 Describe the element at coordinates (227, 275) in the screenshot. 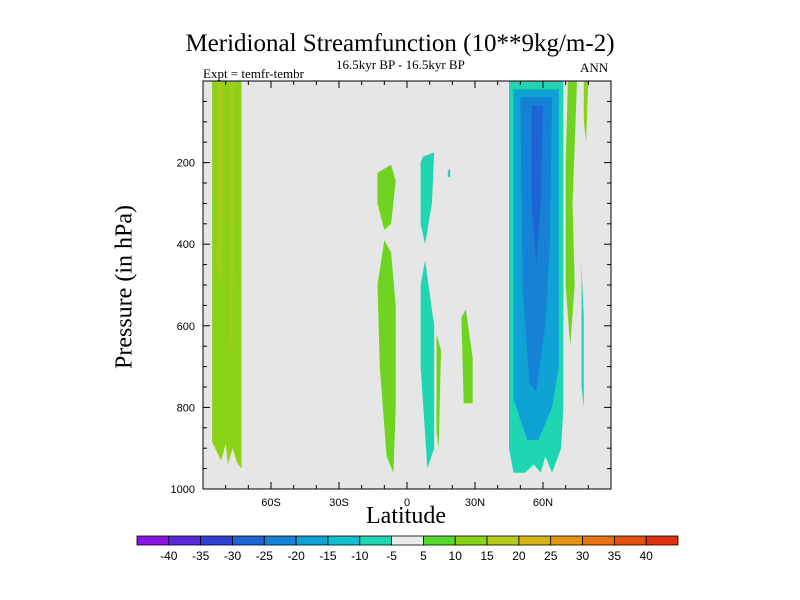

I see `contour-region-sh-positive-cell` at that location.